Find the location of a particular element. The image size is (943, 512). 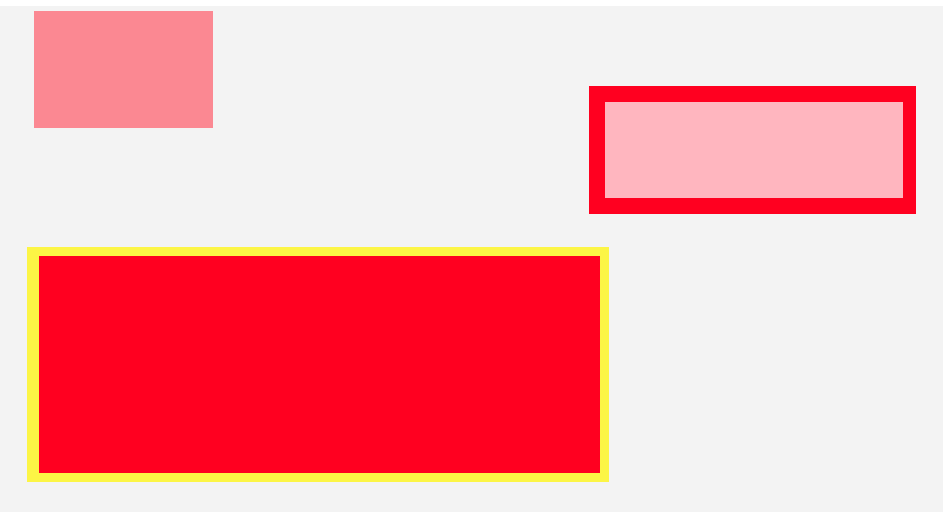

outlined-rectangle is located at coordinates (752, 150).